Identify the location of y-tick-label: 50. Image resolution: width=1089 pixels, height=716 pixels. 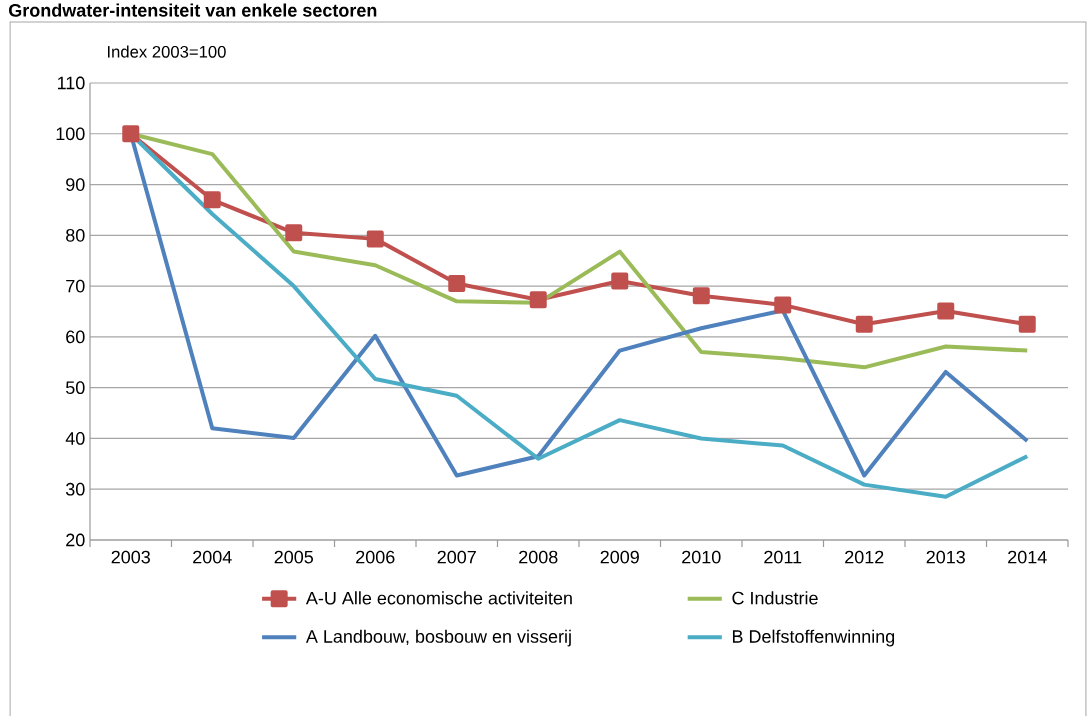
(75, 388).